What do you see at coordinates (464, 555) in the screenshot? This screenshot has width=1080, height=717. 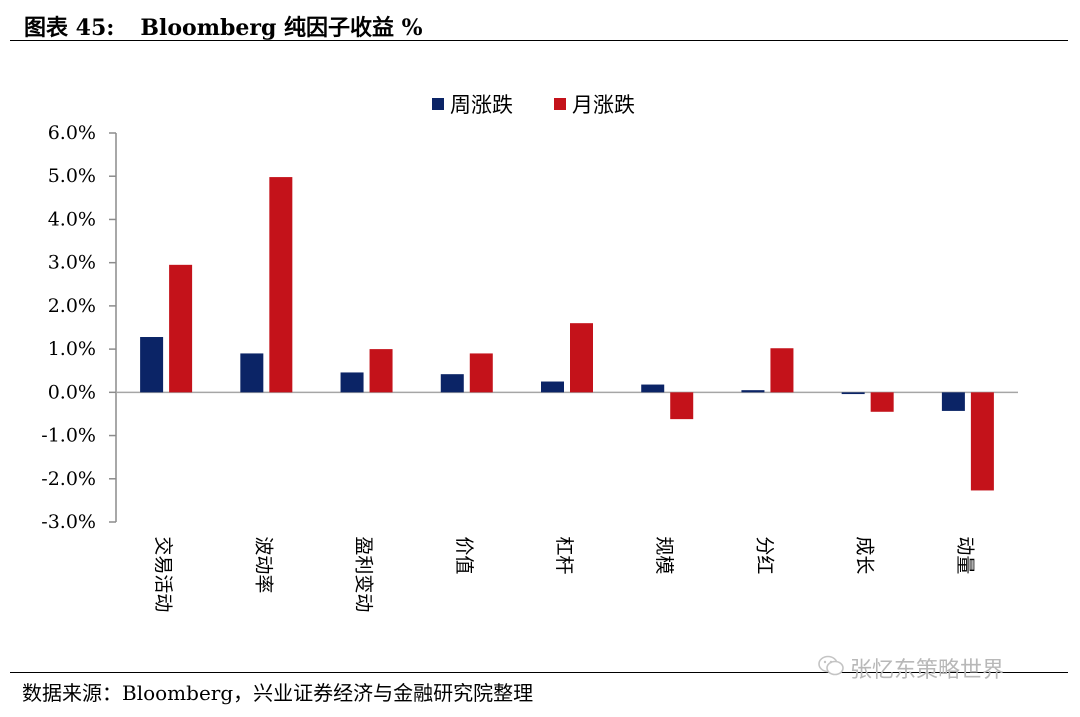 I see `category-label: 价值` at bounding box center [464, 555].